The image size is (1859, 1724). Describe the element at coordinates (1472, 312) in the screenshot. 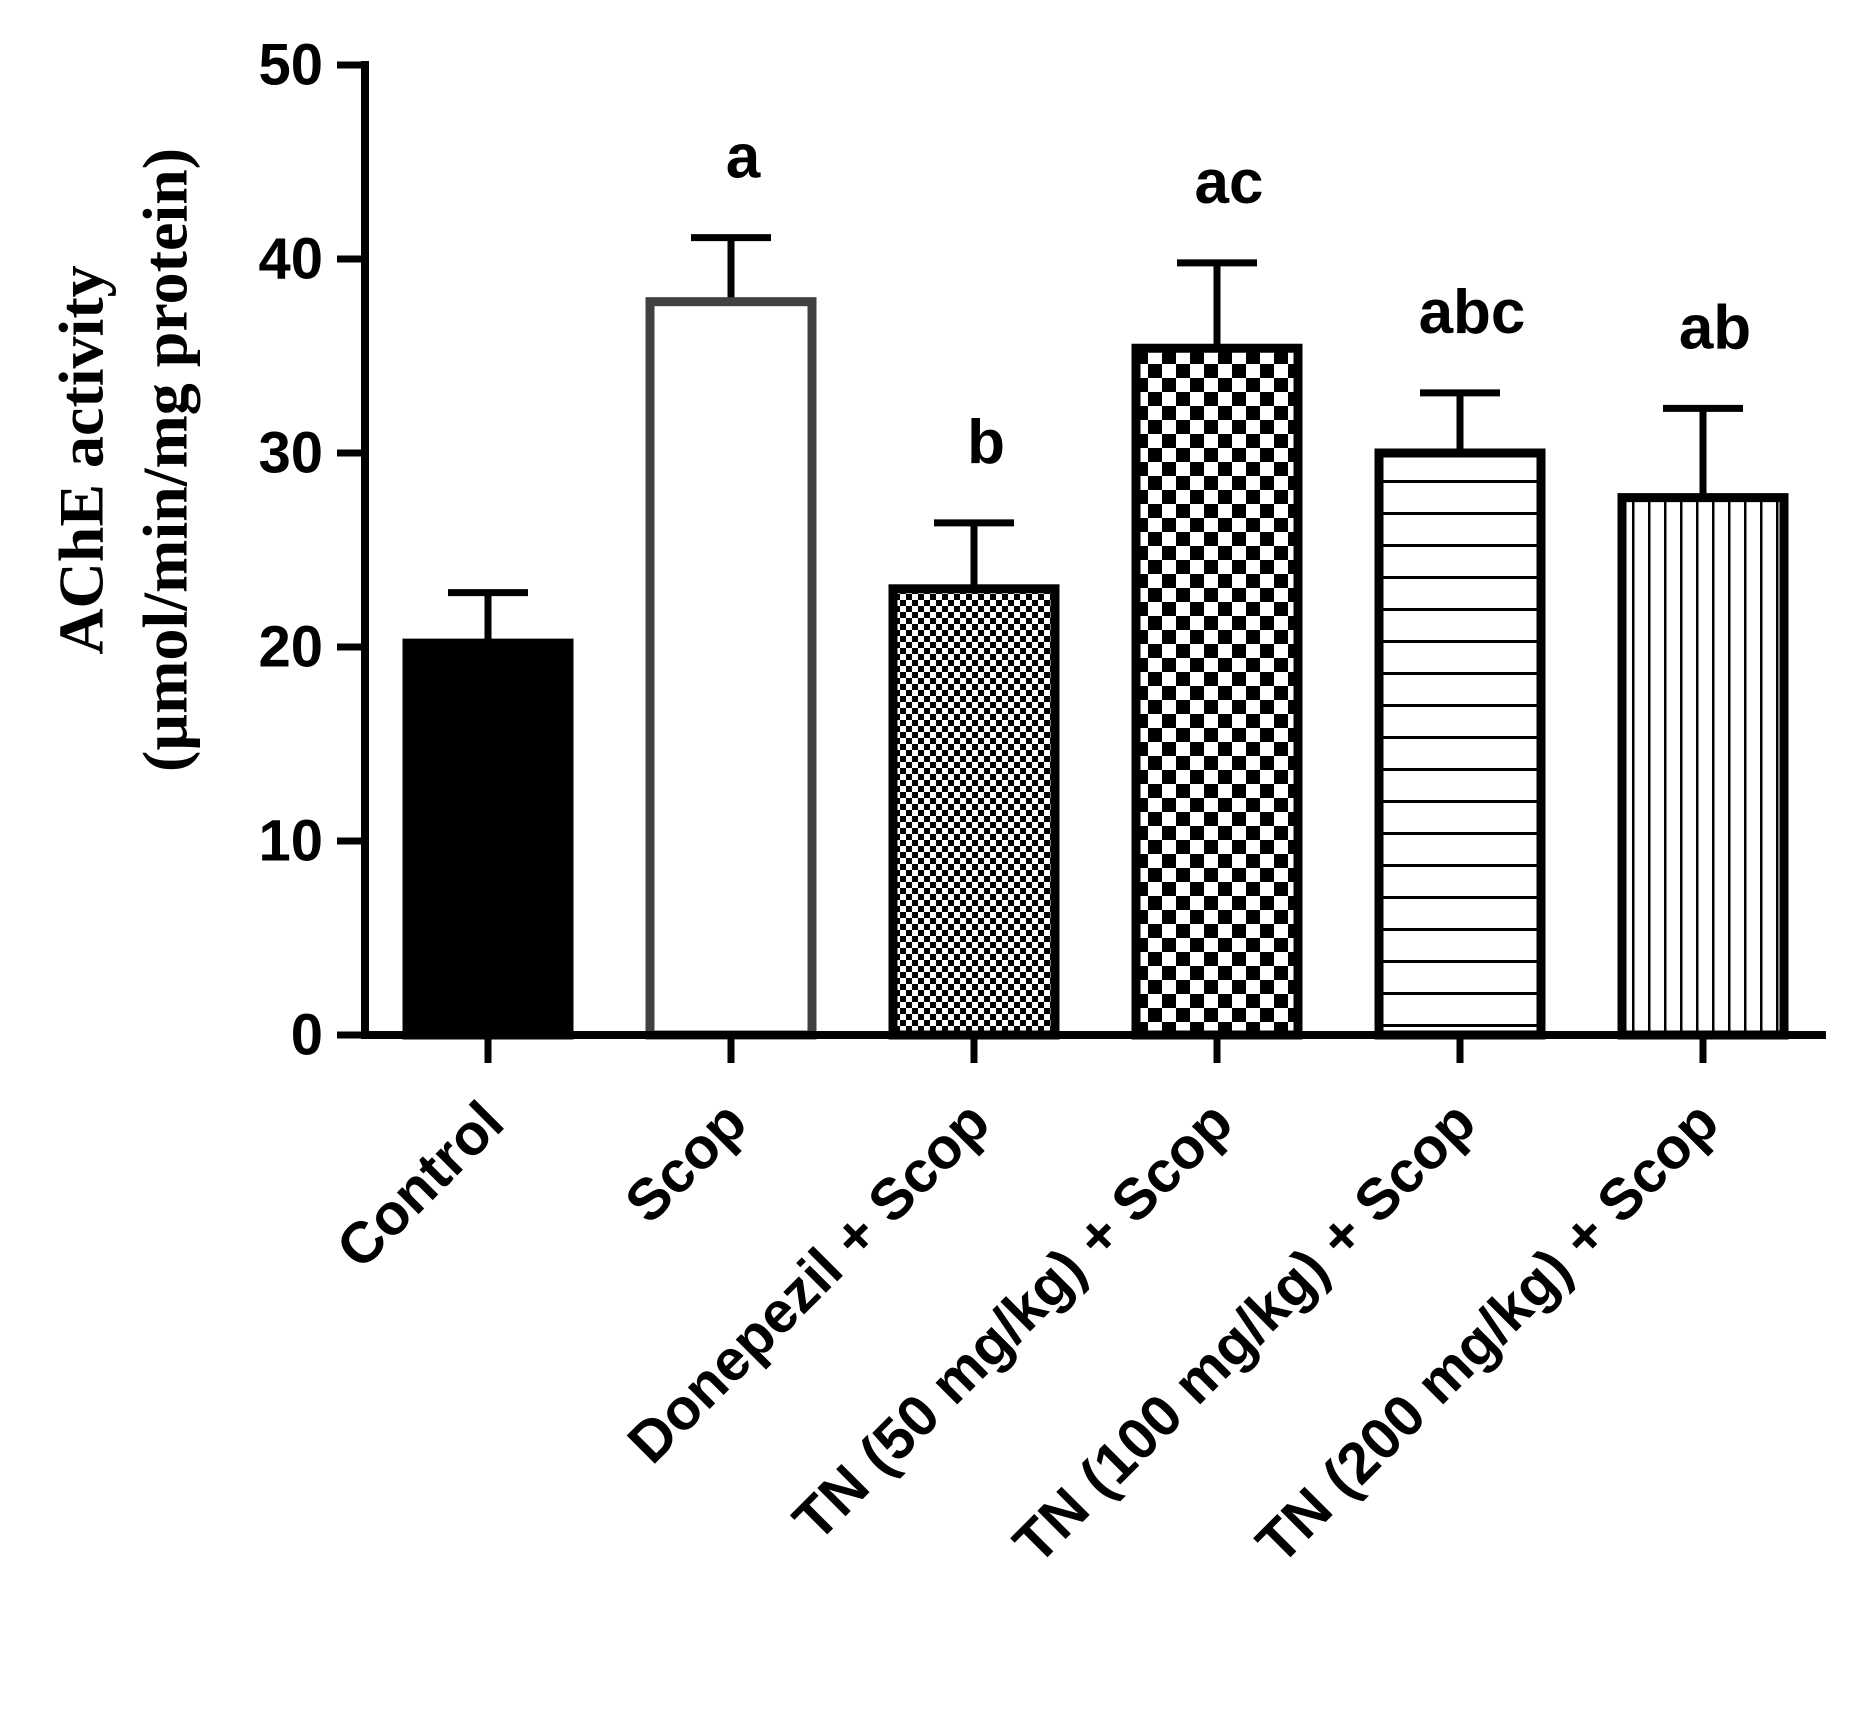

I see `significance-label: abc` at that location.